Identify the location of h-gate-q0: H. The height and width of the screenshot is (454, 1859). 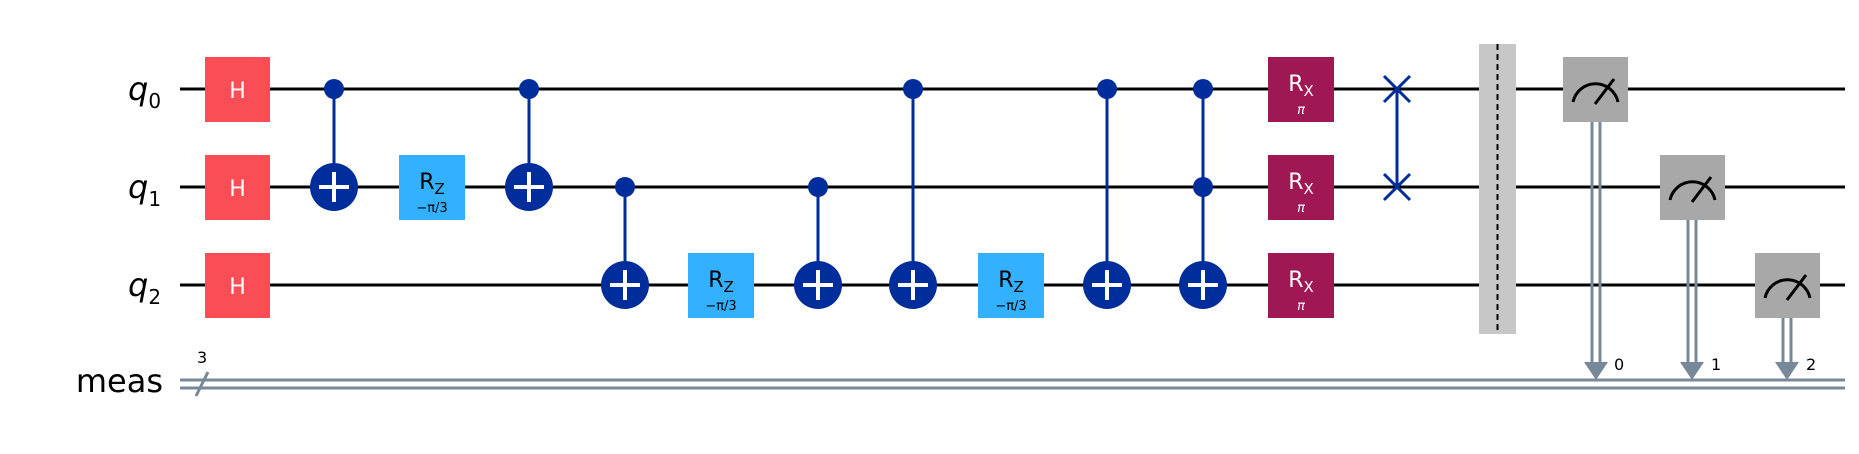
(237, 89).